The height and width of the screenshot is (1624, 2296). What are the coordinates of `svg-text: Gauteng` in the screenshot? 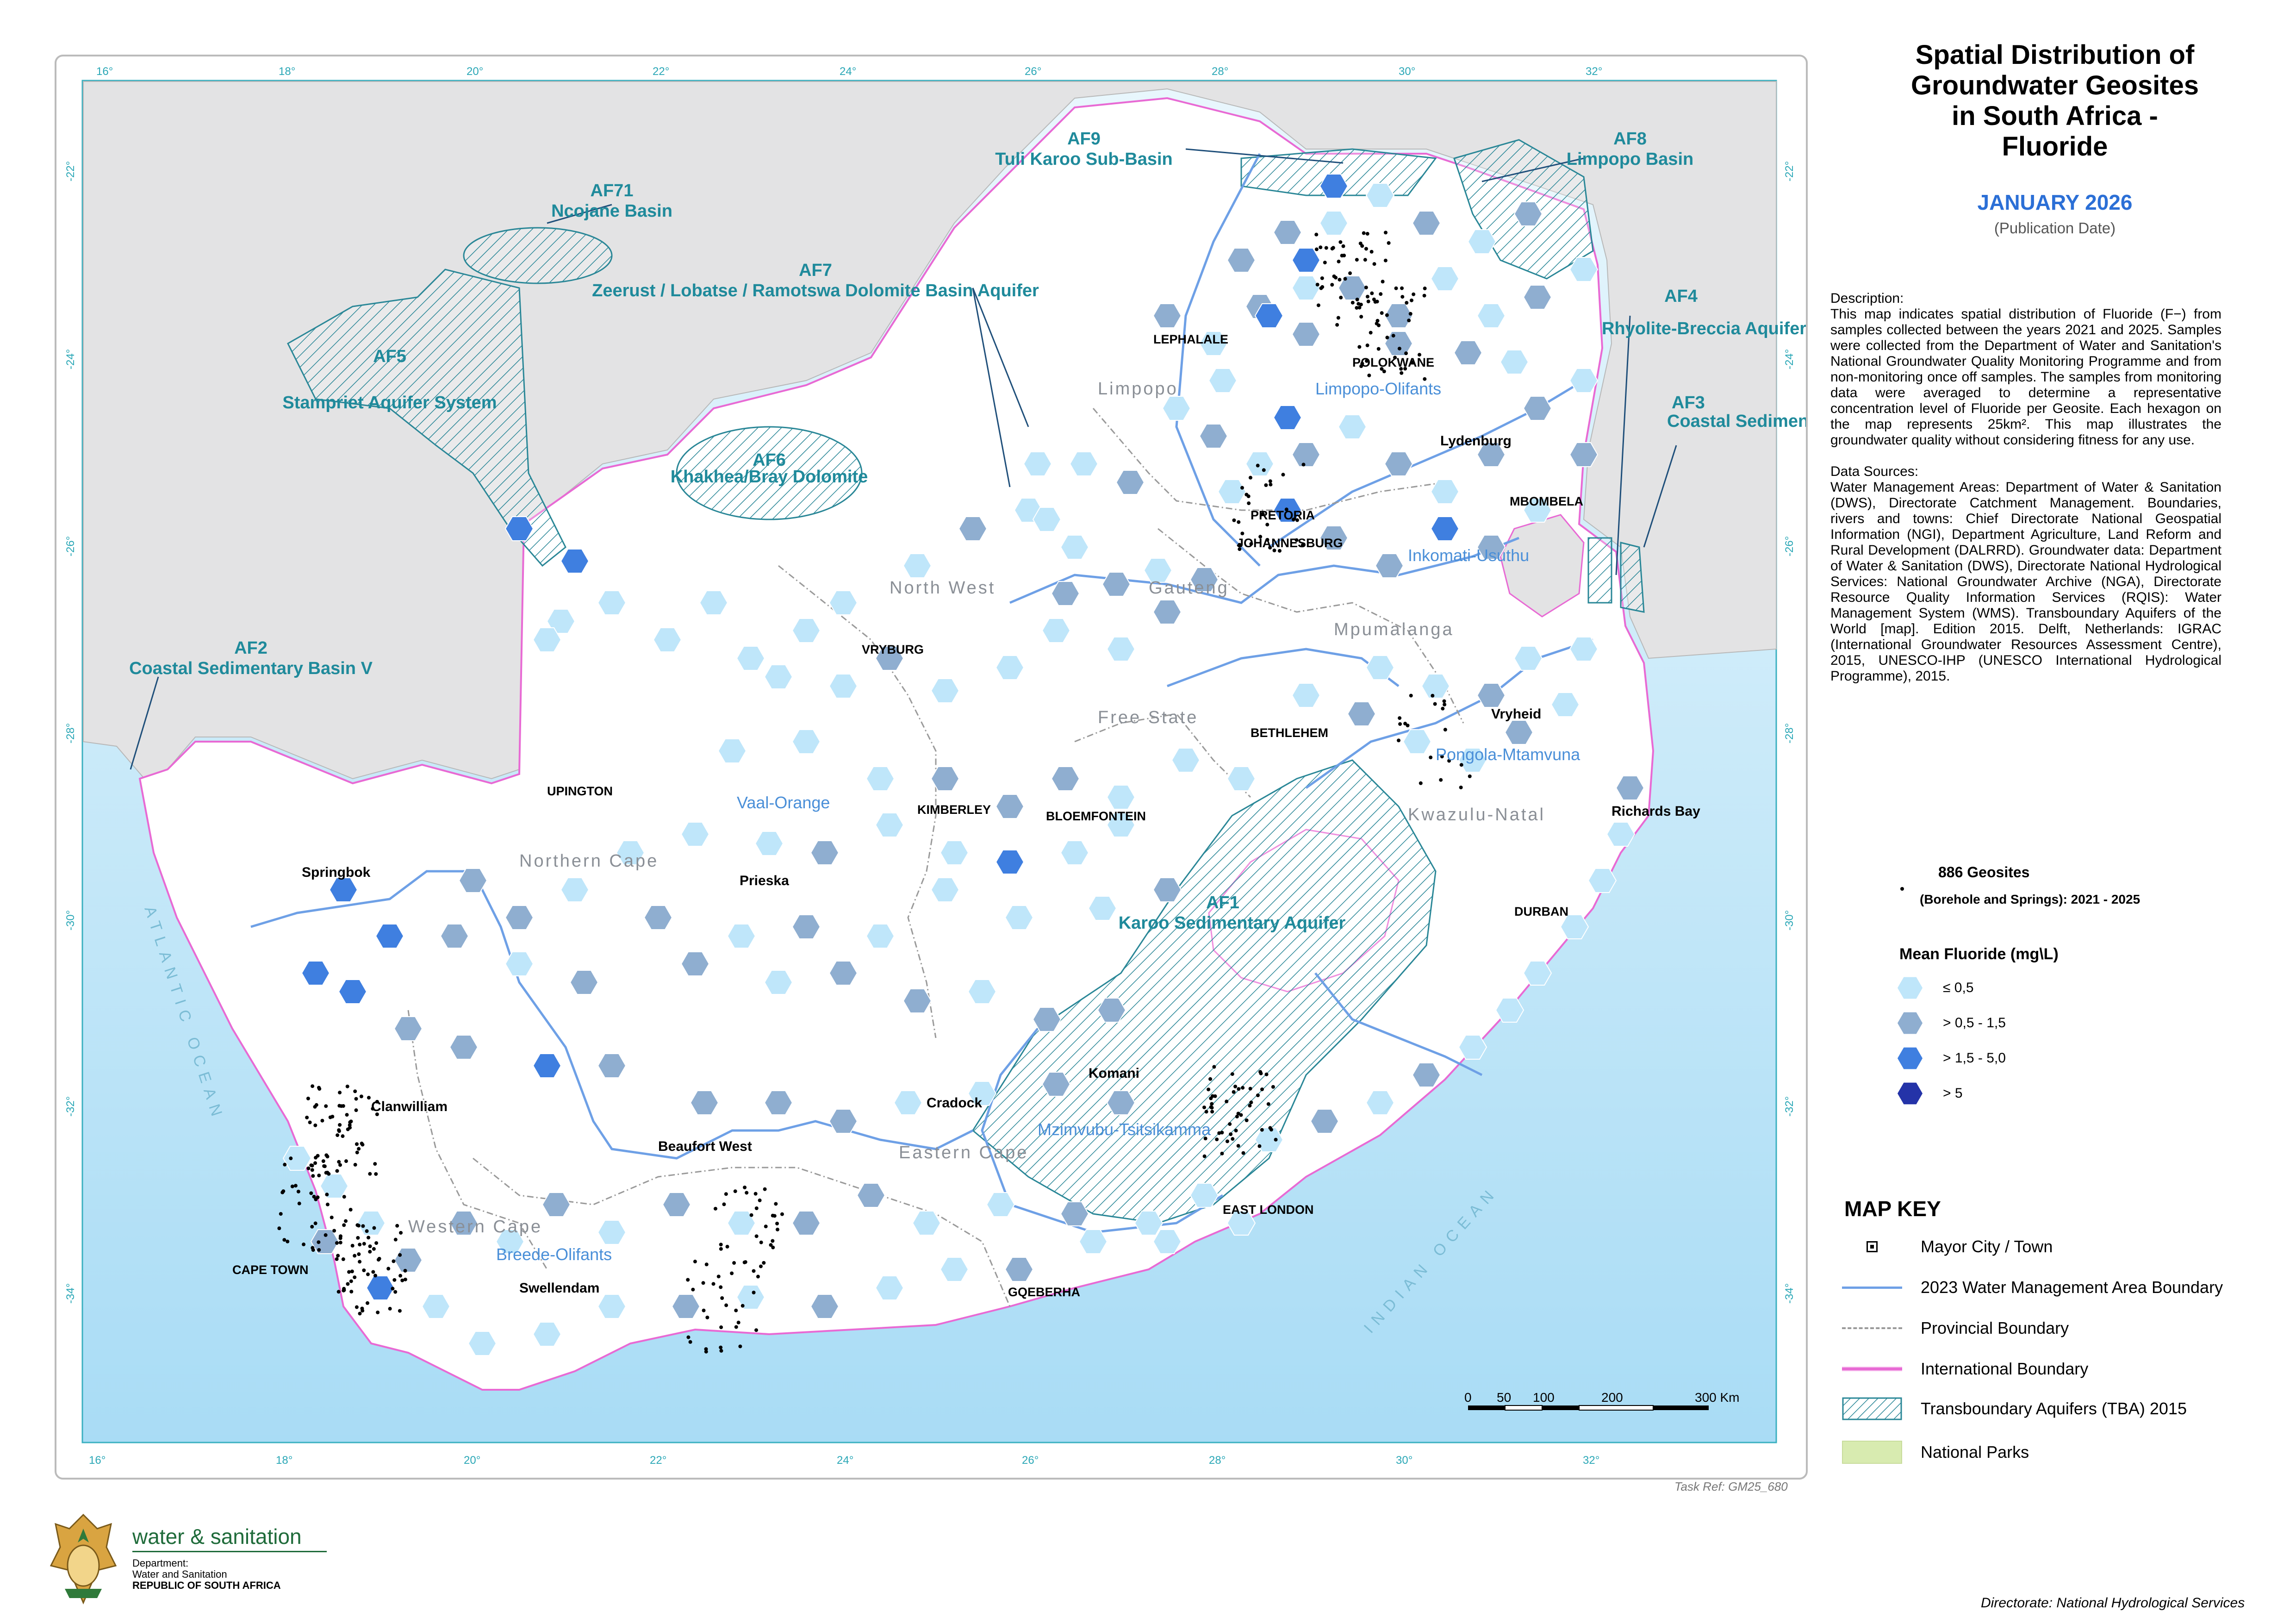 It's located at (1189, 588).